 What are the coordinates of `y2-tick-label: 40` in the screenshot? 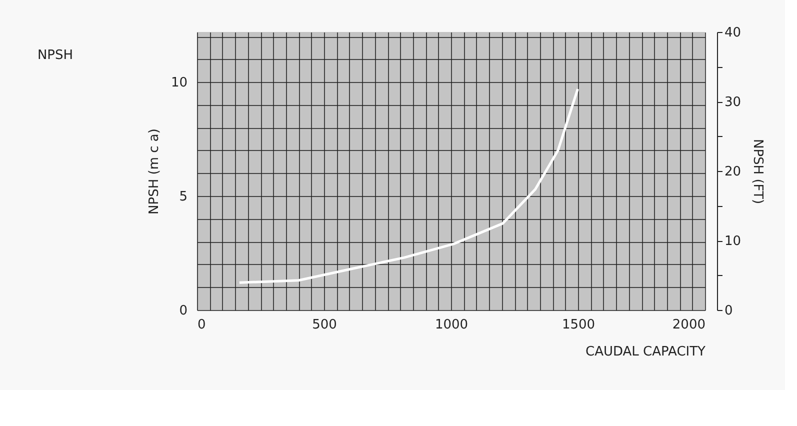 It's located at (733, 33).